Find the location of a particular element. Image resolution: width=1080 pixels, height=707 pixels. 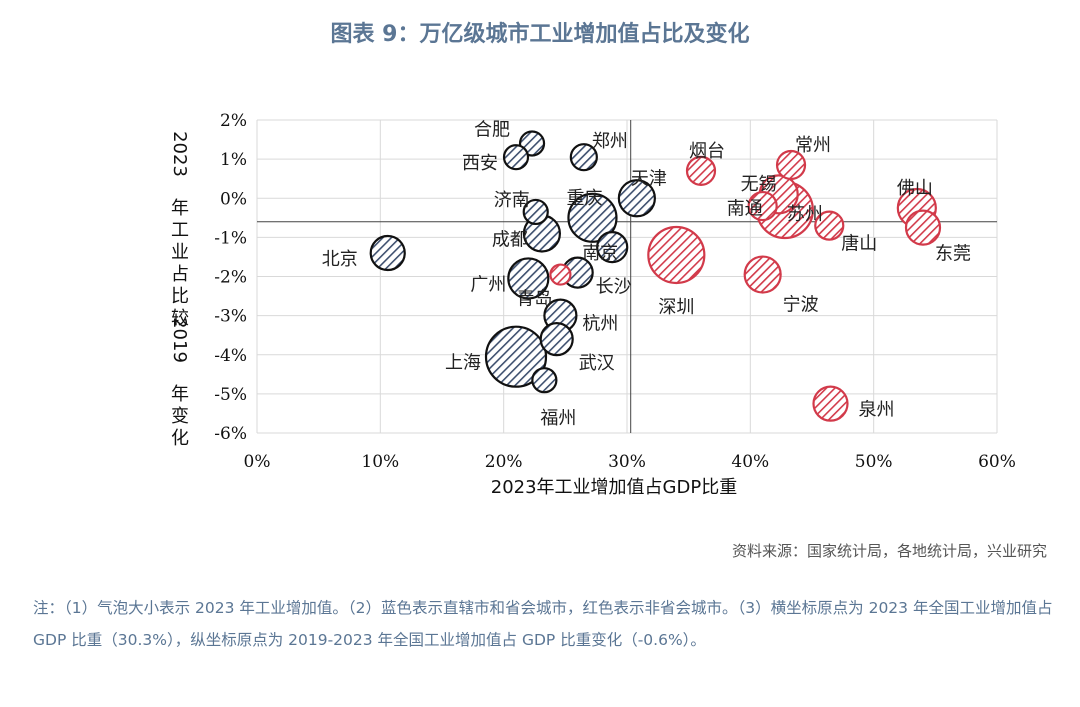

bubble-泉州 is located at coordinates (830, 403).